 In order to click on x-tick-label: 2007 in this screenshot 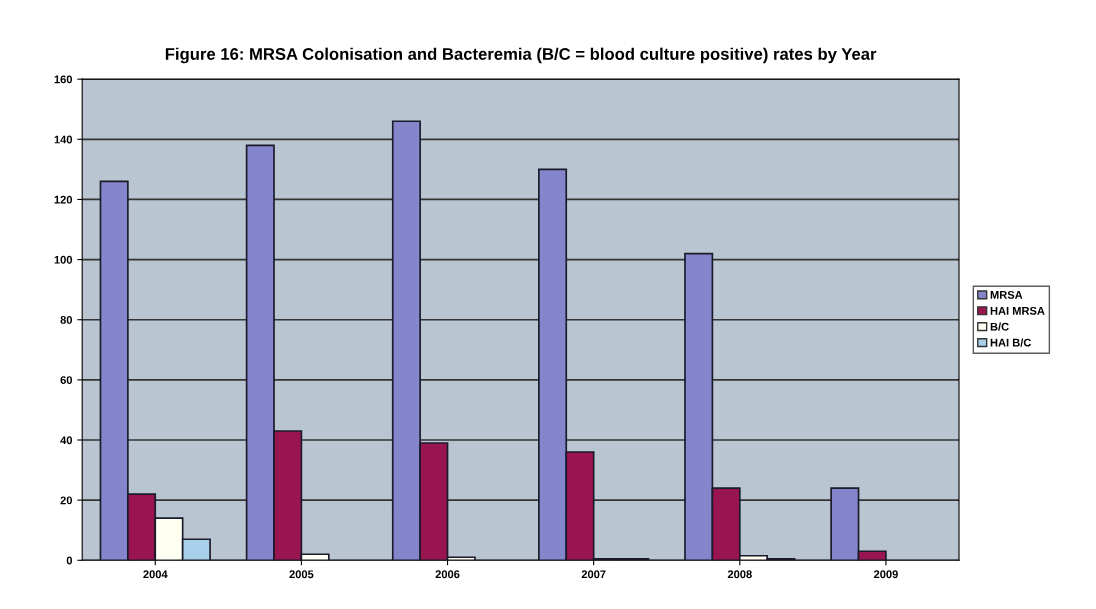, I will do `click(593, 574)`.